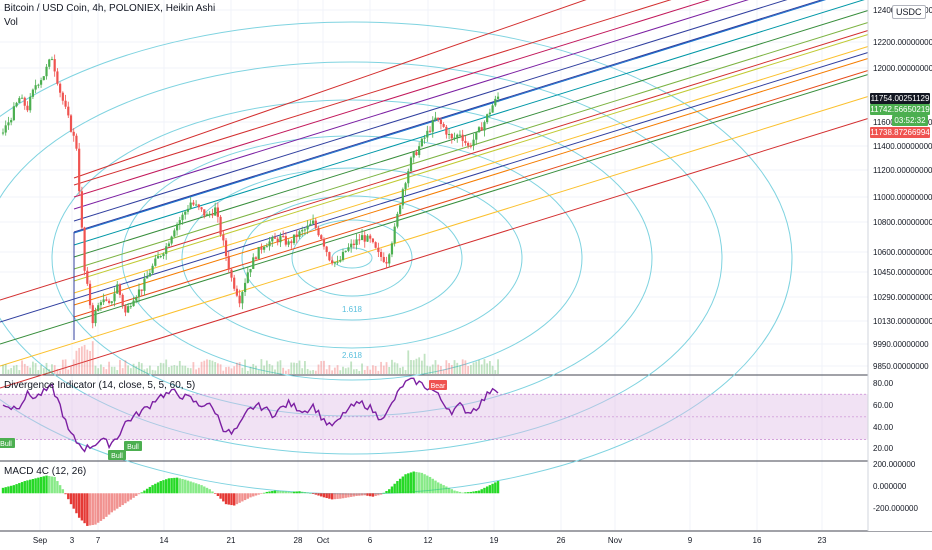 Image resolution: width=932 pixels, height=550 pixels. I want to click on currency-badge: USDC, so click(909, 12).